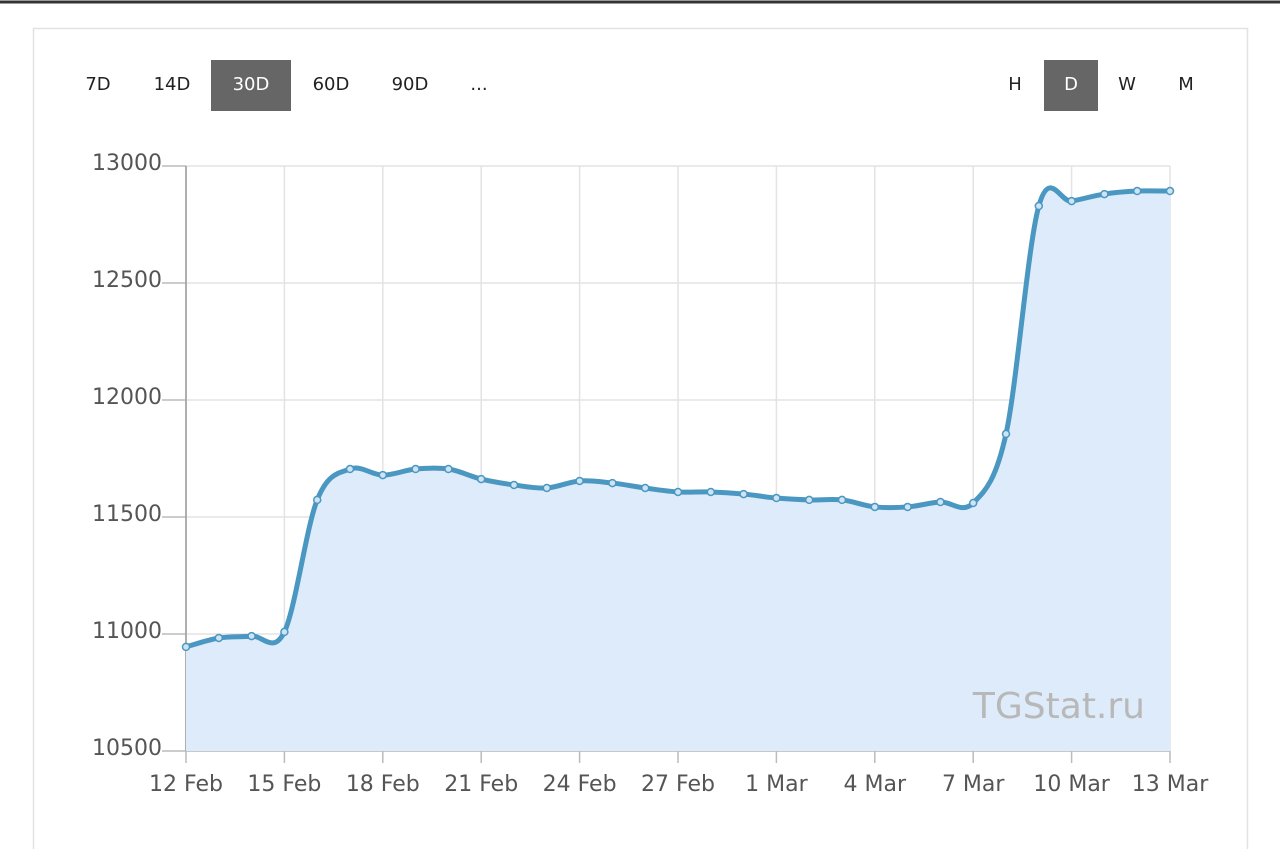 This screenshot has height=853, width=1280. I want to click on x-tick-label: 13 Mar, so click(1170, 784).